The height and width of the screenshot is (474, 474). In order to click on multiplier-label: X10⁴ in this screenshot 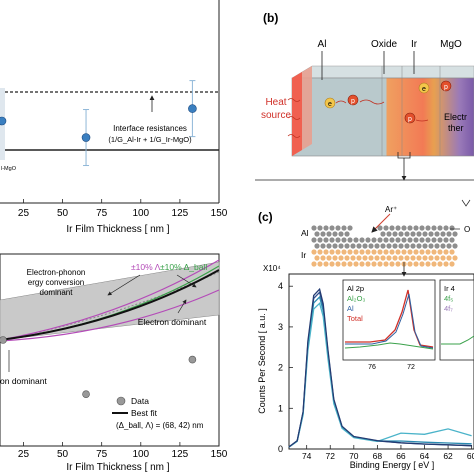, I will do `click(272, 268)`.